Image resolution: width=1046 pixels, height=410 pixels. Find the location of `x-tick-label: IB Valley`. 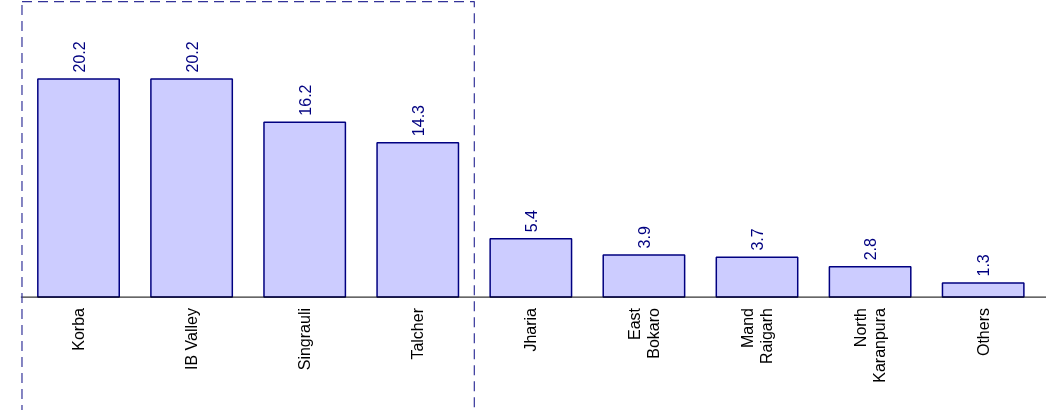

x-tick-label: IB Valley is located at coordinates (192, 339).